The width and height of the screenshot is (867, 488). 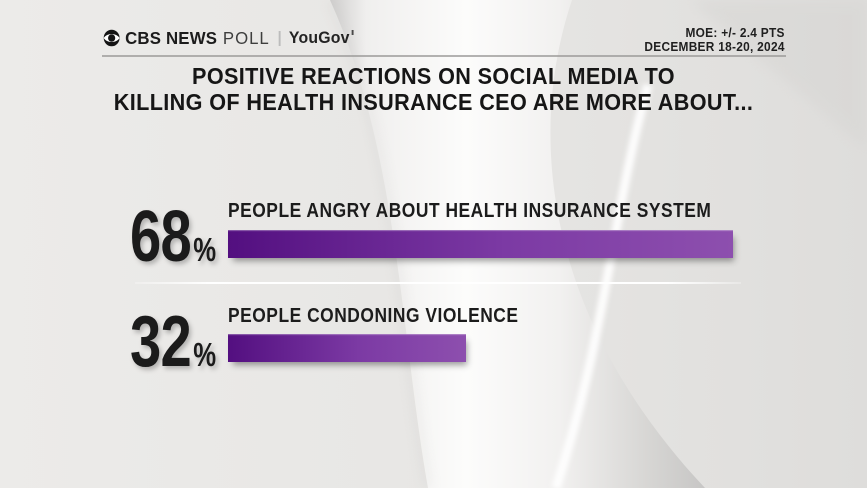 I want to click on bar-label-condoning-violence: PEOPLE CONDONING VIOLENCE, so click(x=373, y=316).